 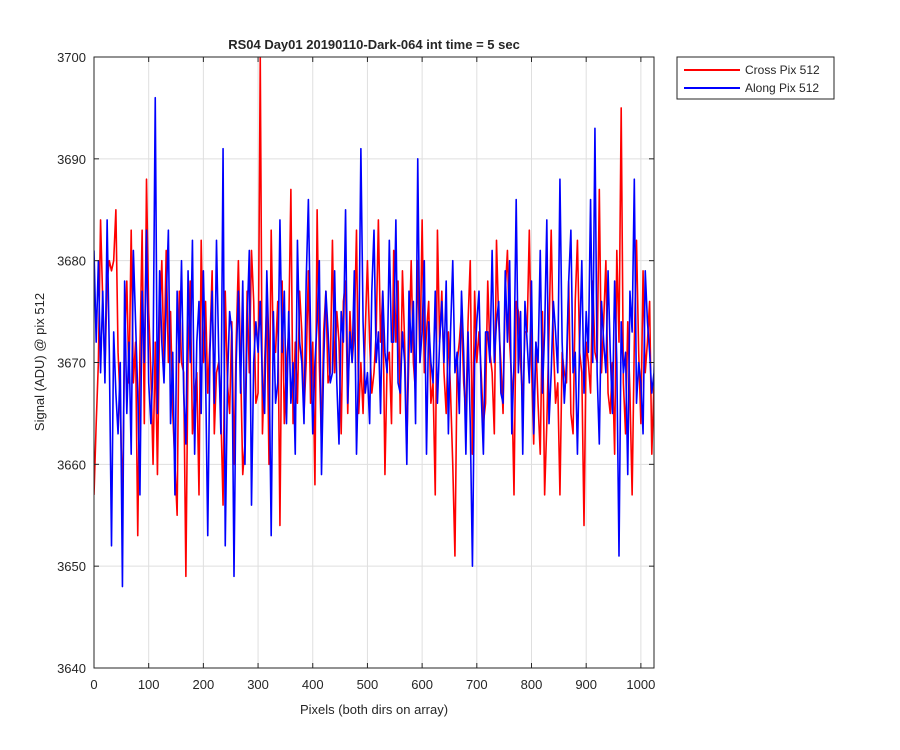 What do you see at coordinates (477, 684) in the screenshot?
I see `x-tick-label: 700` at bounding box center [477, 684].